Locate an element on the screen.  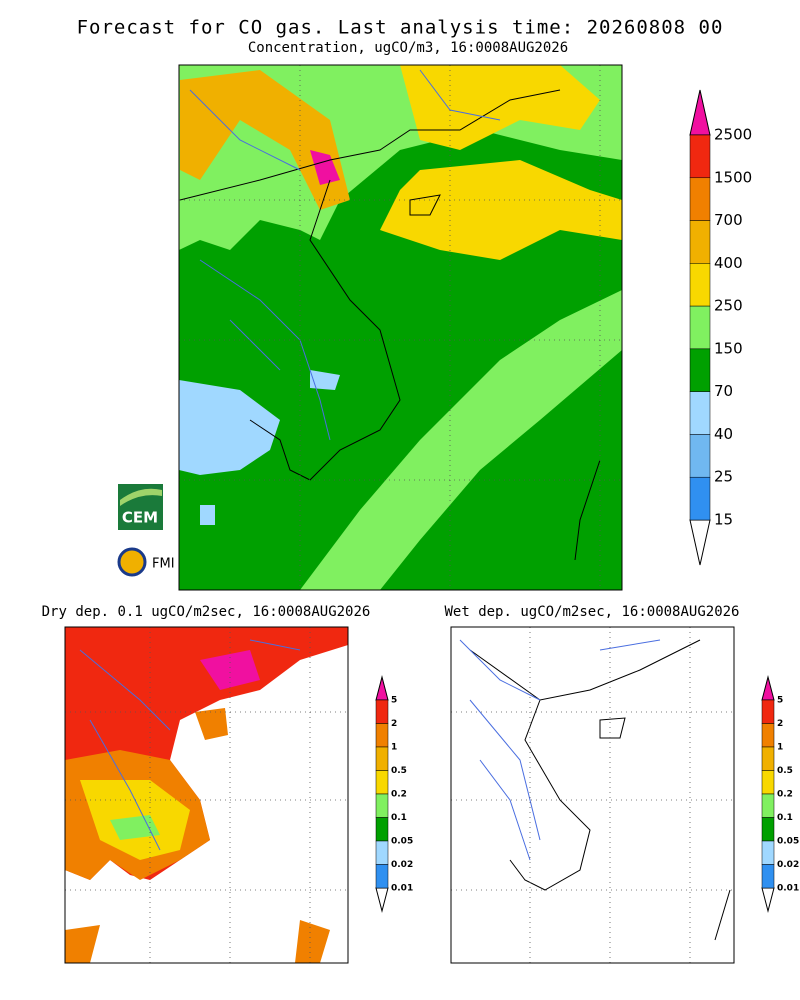
colorbar-label: 1500 is located at coordinates (733, 177).